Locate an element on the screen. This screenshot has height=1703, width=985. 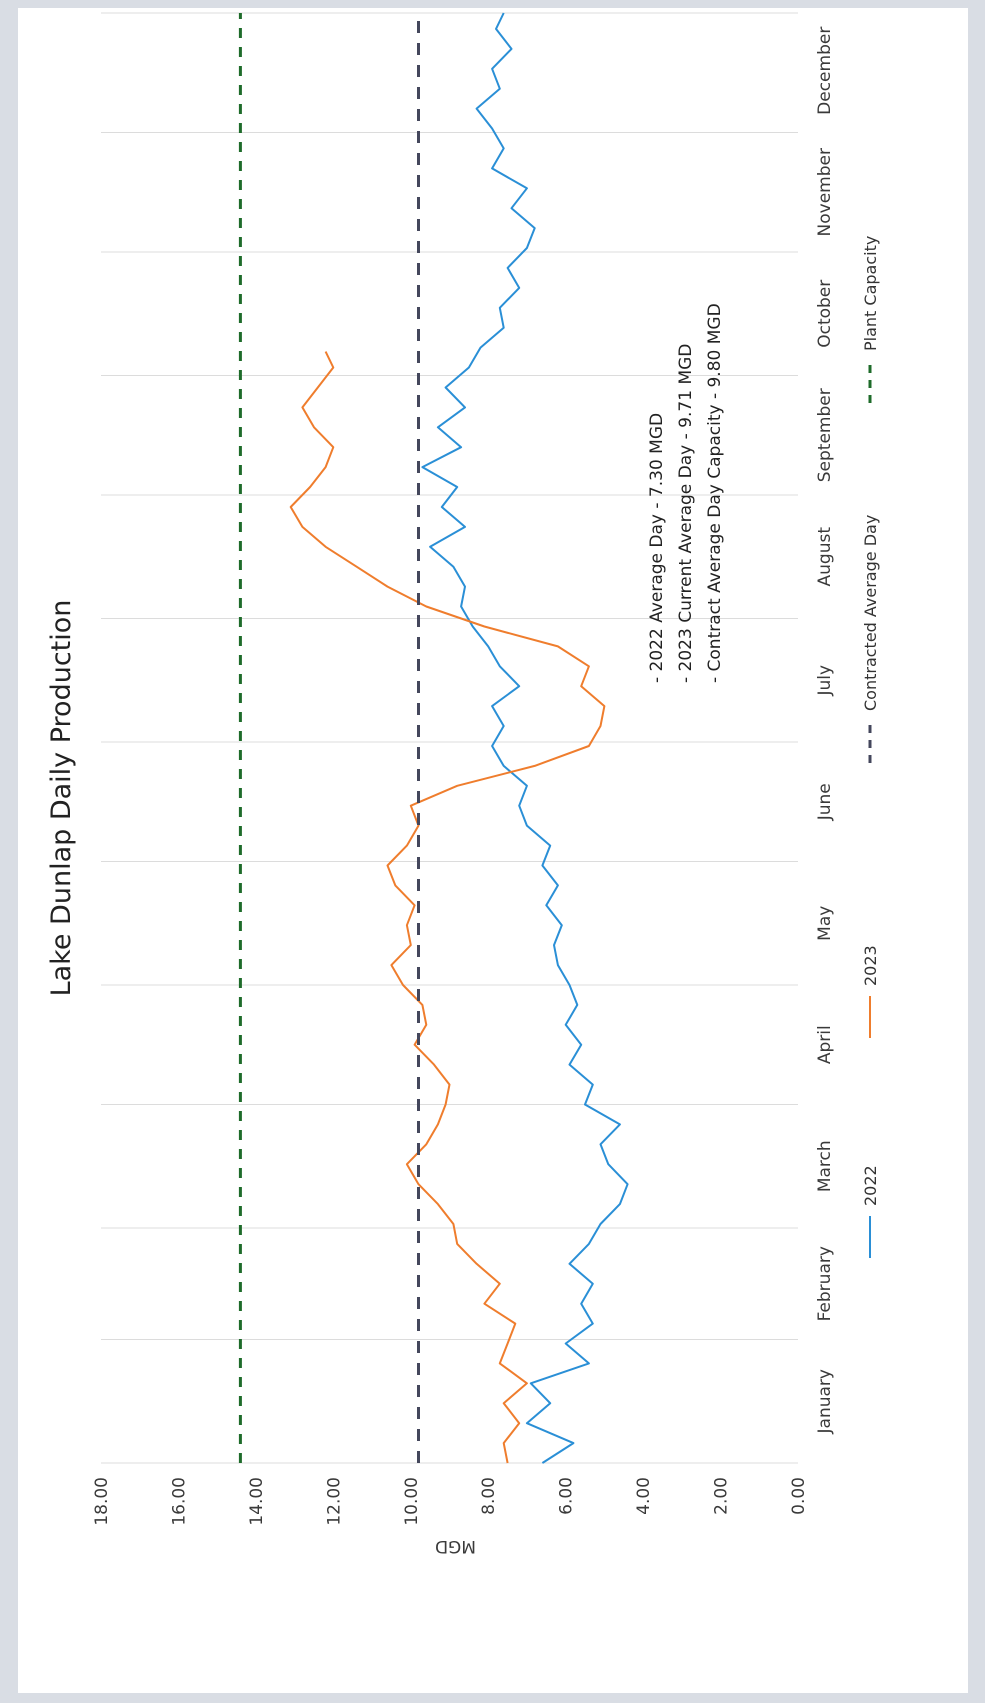
x-tick-label: November is located at coordinates (825, 192).